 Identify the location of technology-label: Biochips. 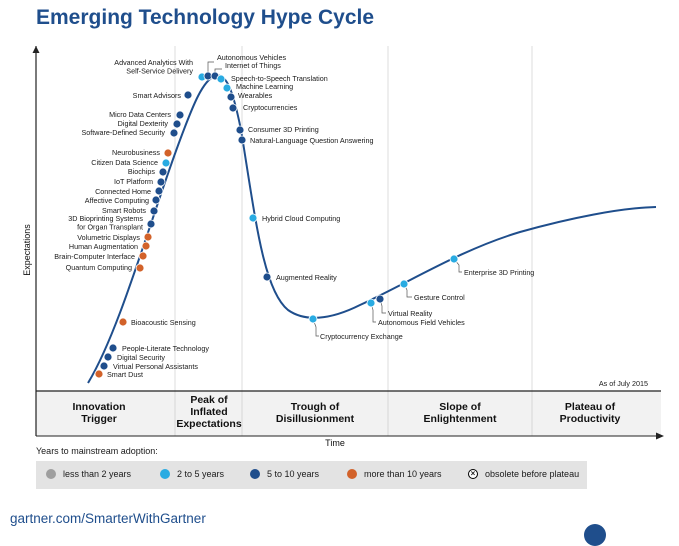
(142, 171).